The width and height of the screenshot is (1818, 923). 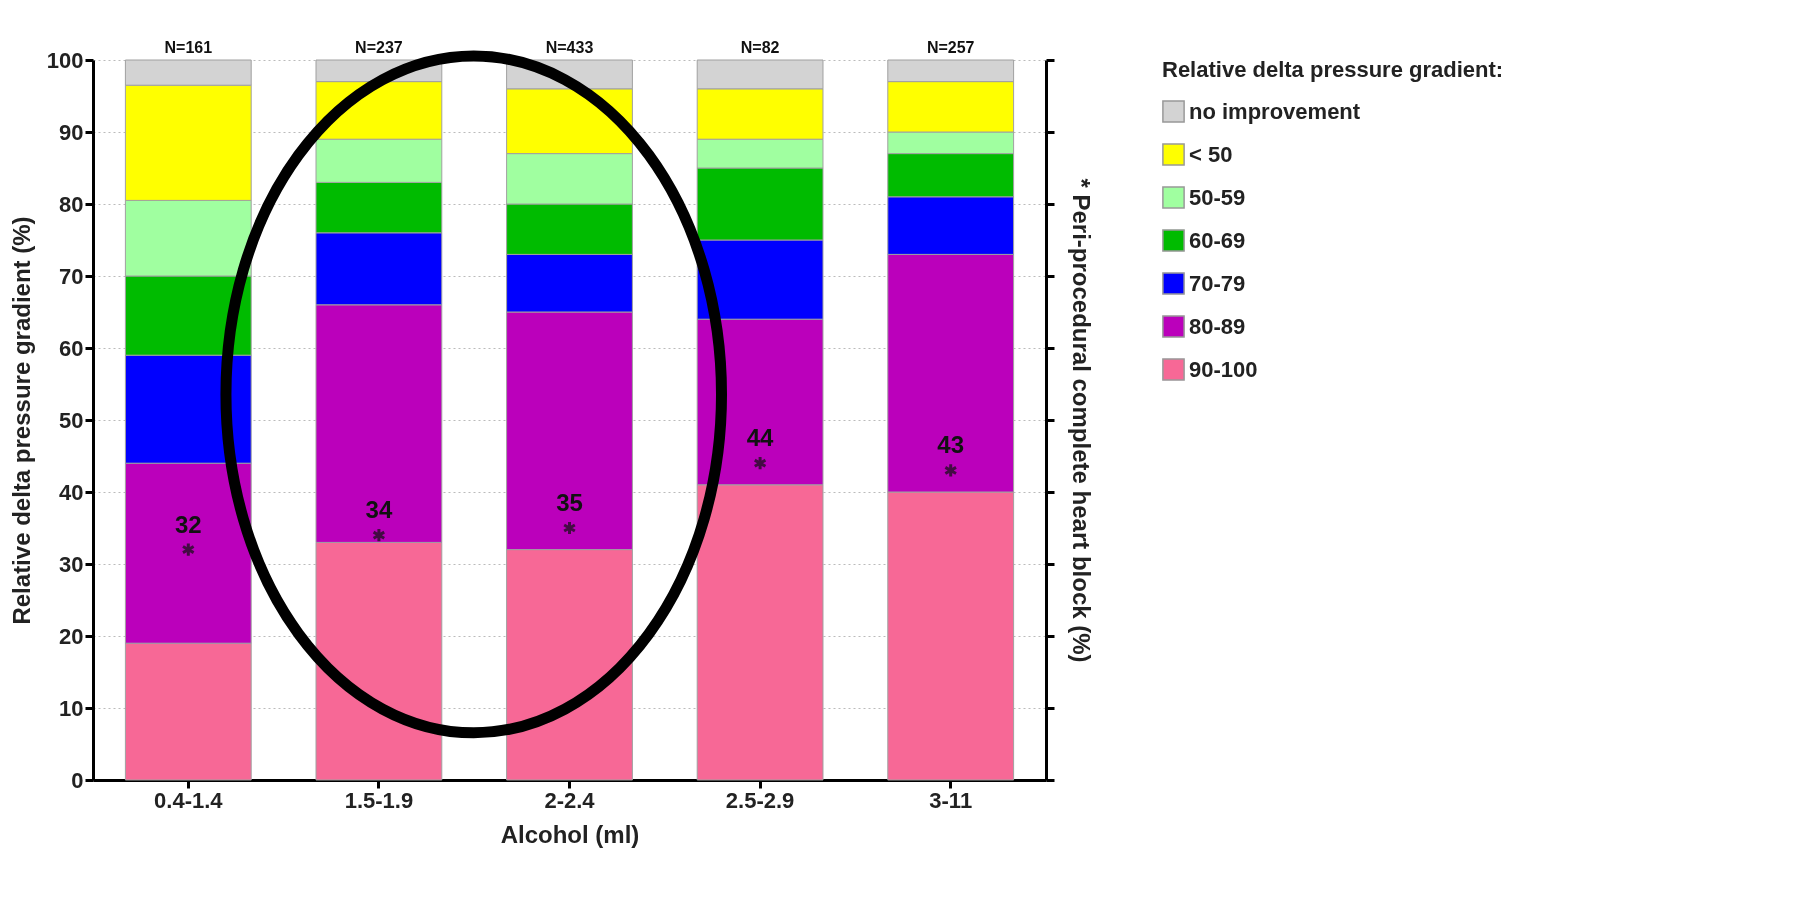 What do you see at coordinates (1275, 111) in the screenshot?
I see `legend-label: no improvement` at bounding box center [1275, 111].